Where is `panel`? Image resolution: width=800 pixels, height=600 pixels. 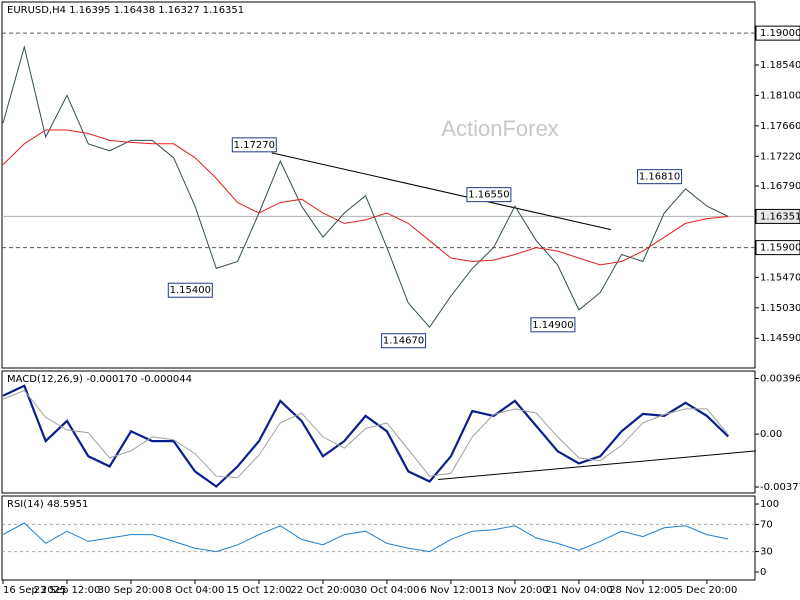
panel is located at coordinates (378, 538).